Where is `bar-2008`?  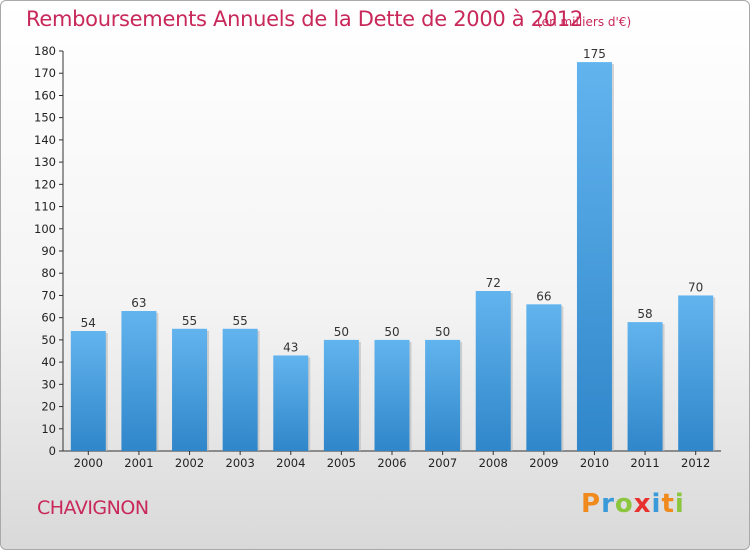
bar-2008 is located at coordinates (493, 371).